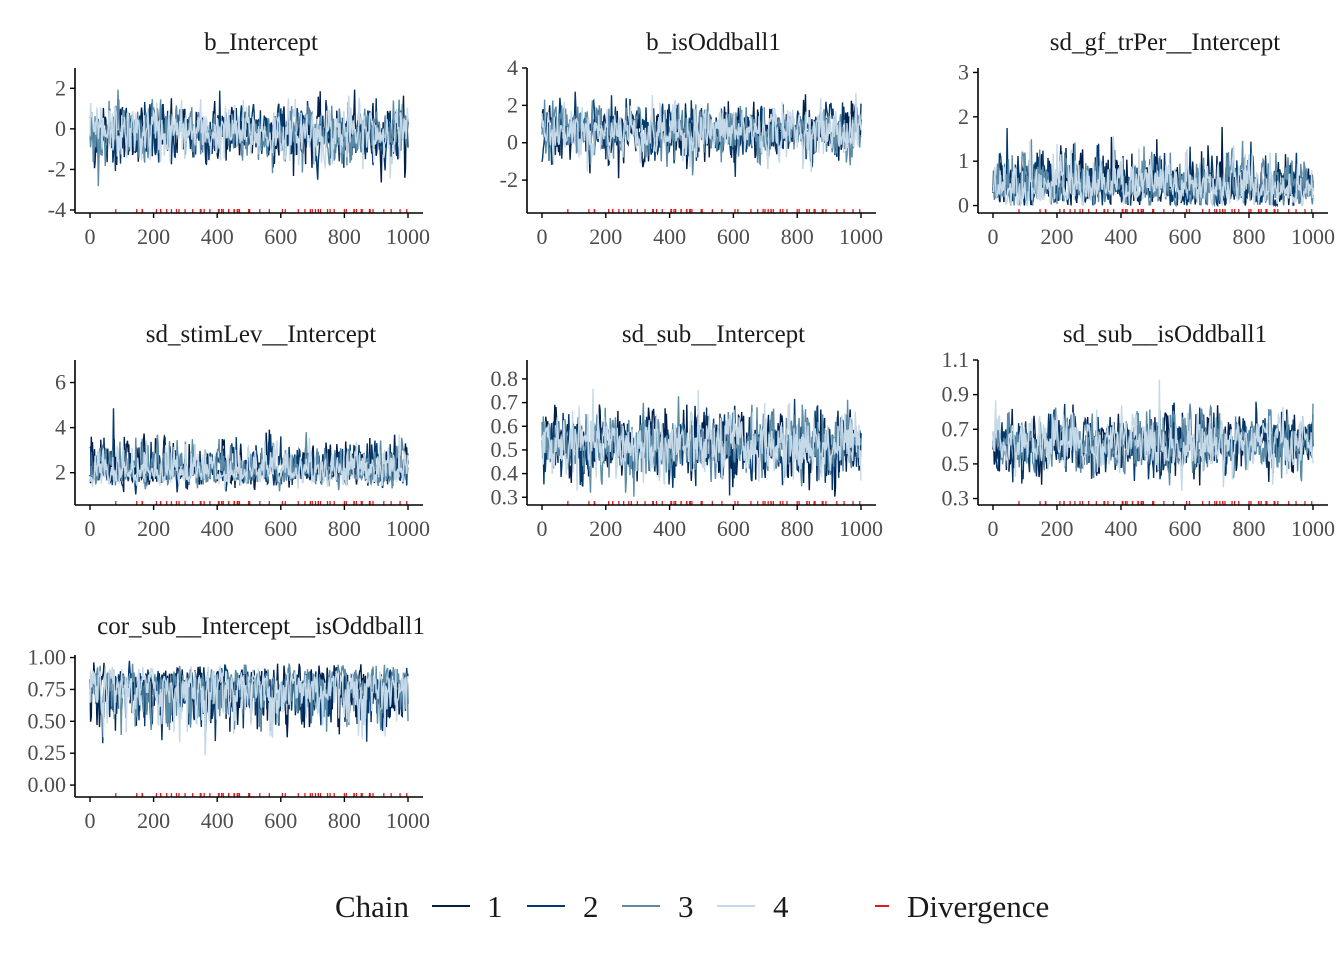 This screenshot has height=960, width=1344. Describe the element at coordinates (505, 473) in the screenshot. I see `y-tick-label: 0.4` at that location.